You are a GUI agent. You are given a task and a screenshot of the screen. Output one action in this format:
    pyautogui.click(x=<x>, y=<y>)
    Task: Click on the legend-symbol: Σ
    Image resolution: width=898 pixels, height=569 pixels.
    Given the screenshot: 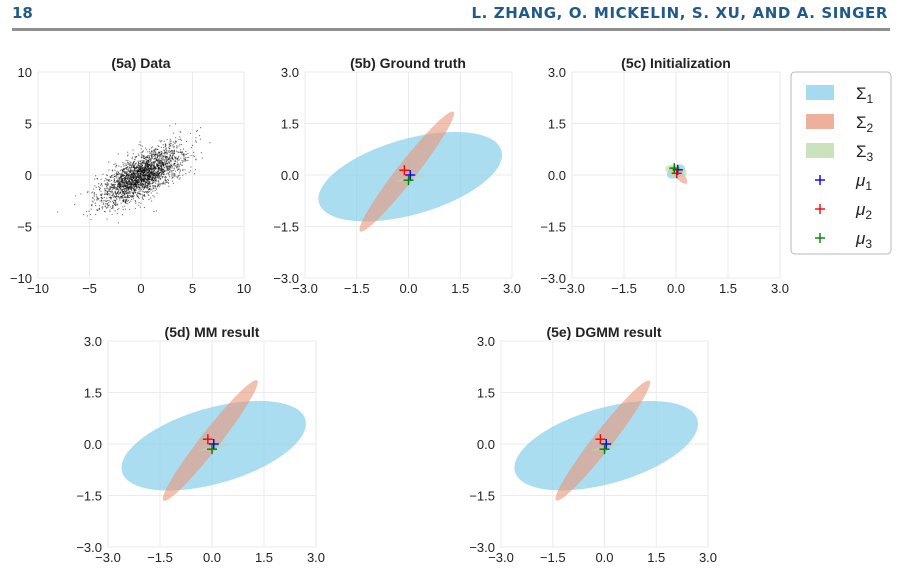 What is the action you would take?
    pyautogui.click(x=861, y=122)
    